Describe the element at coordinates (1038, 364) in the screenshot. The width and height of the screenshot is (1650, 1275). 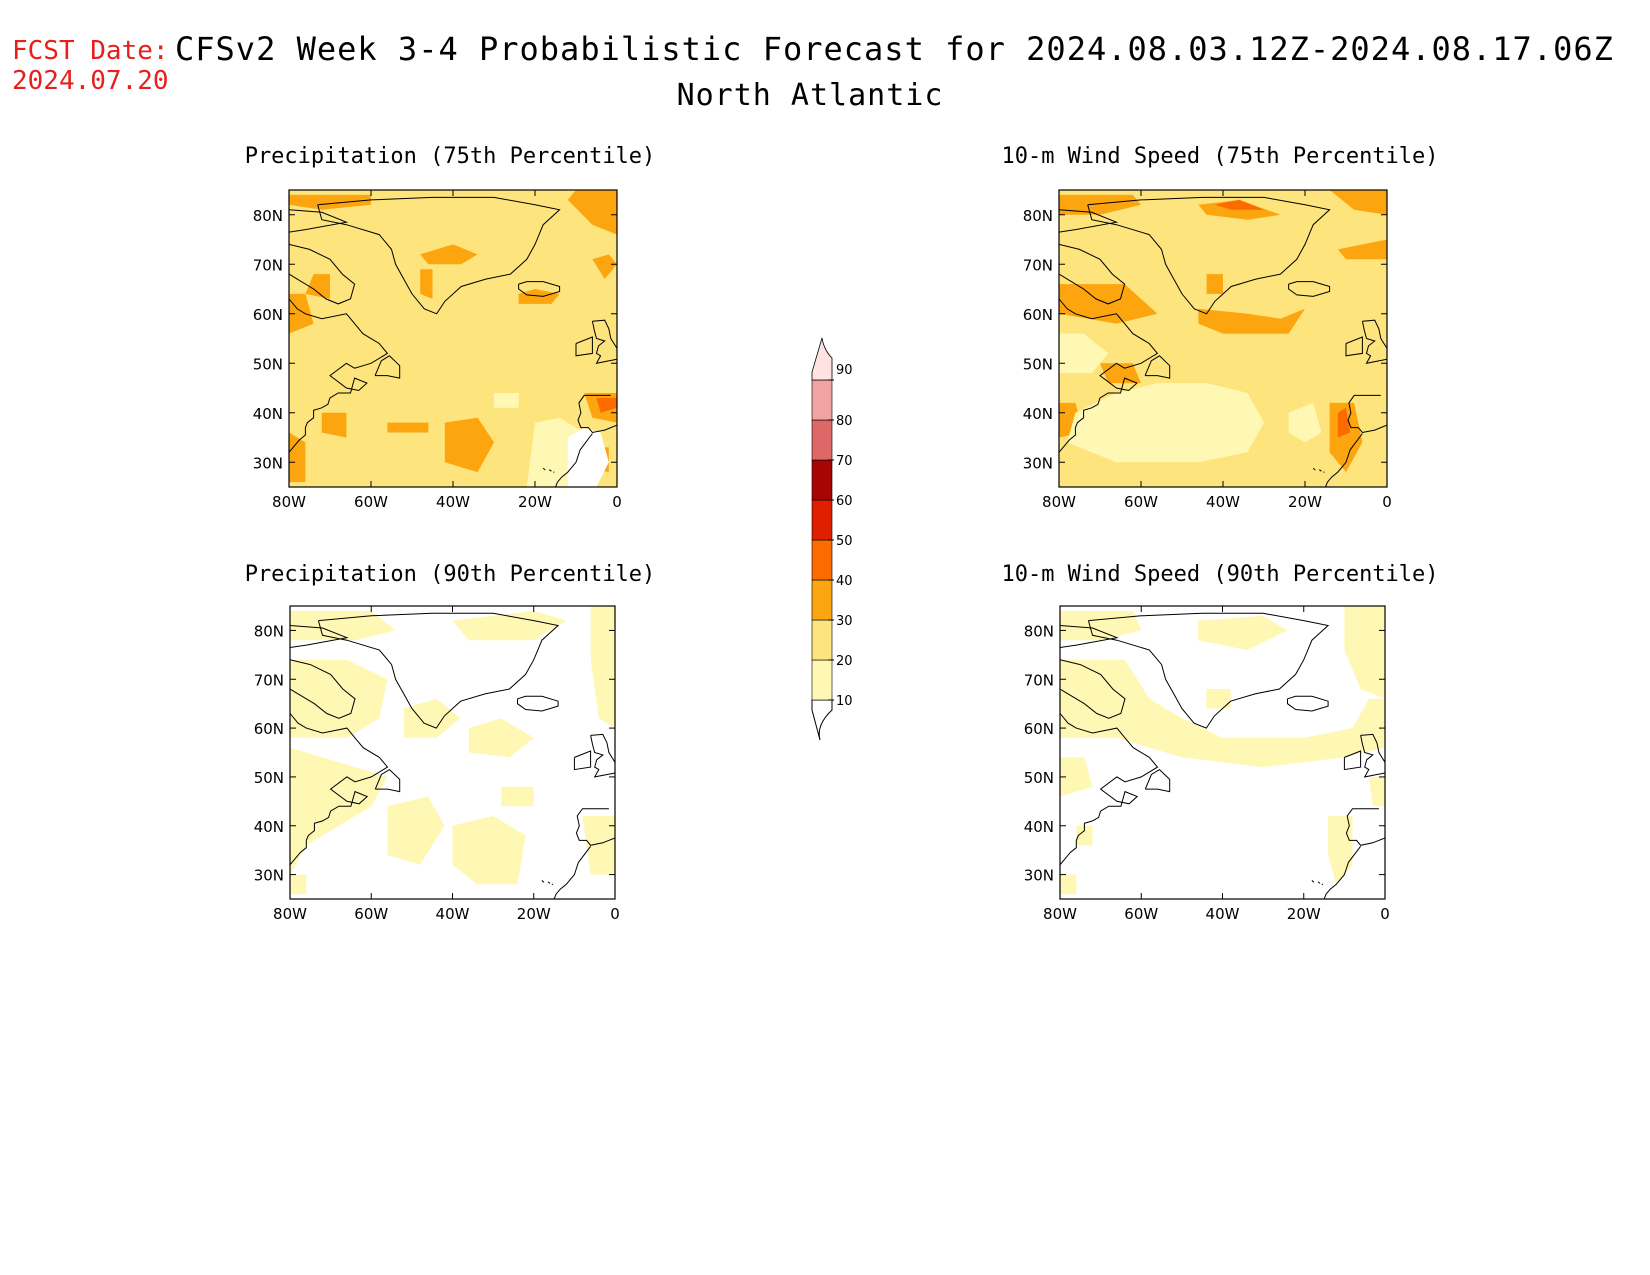
I see `lat-label: 50N` at that location.